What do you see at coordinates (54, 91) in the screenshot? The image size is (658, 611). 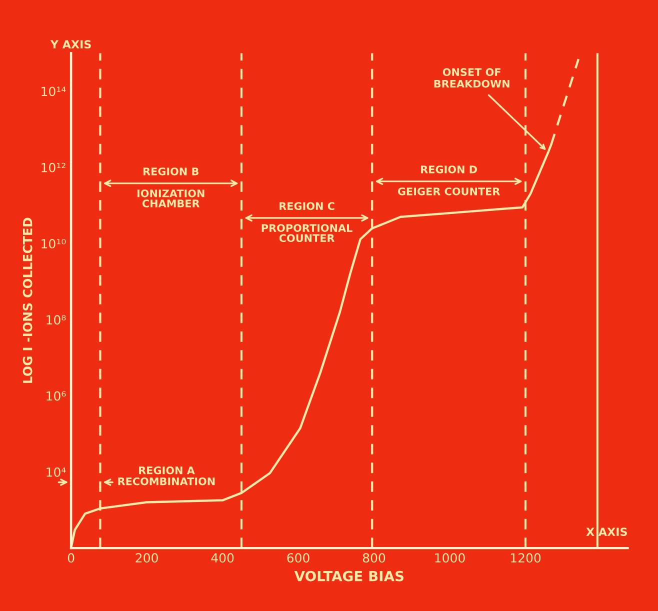 I see `y-tick-label: 10¹⁴` at bounding box center [54, 91].